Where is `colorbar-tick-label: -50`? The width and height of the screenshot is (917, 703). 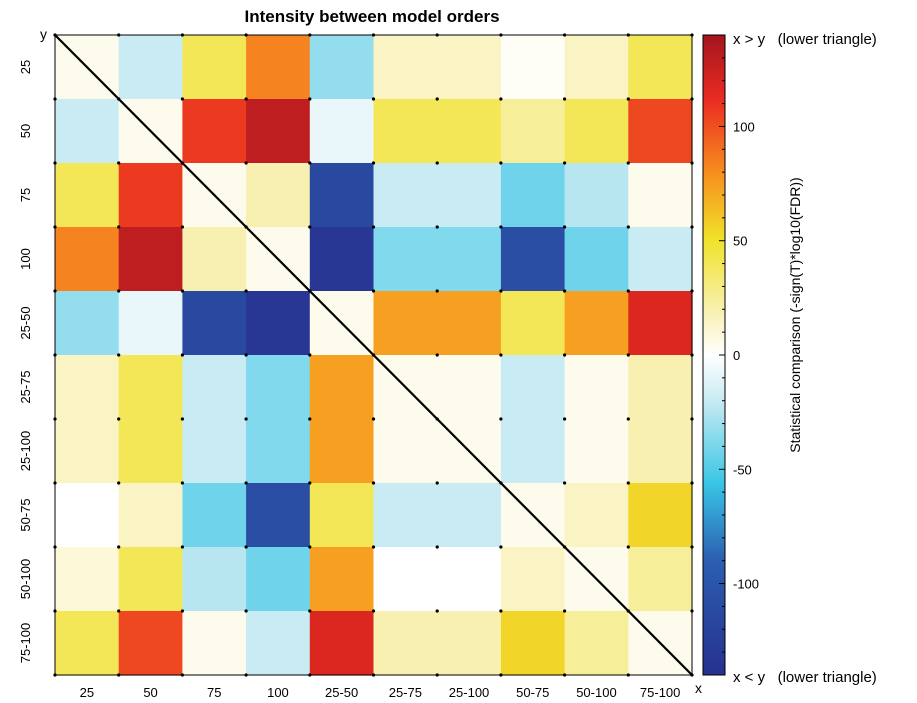 colorbar-tick-label: -50 is located at coordinates (742, 469).